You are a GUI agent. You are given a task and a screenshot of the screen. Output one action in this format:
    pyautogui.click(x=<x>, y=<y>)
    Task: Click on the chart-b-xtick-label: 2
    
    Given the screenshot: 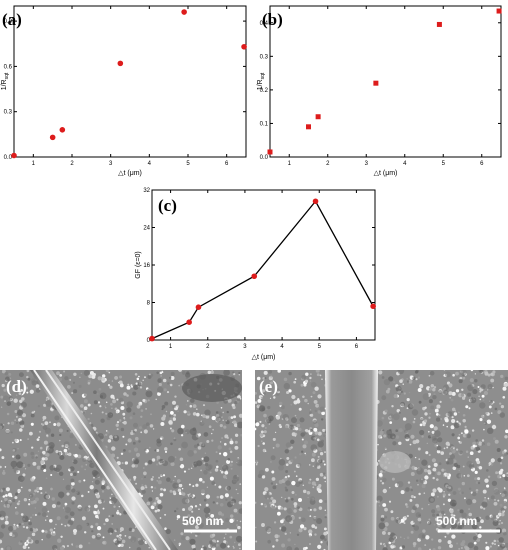 What is the action you would take?
    pyautogui.click(x=328, y=164)
    